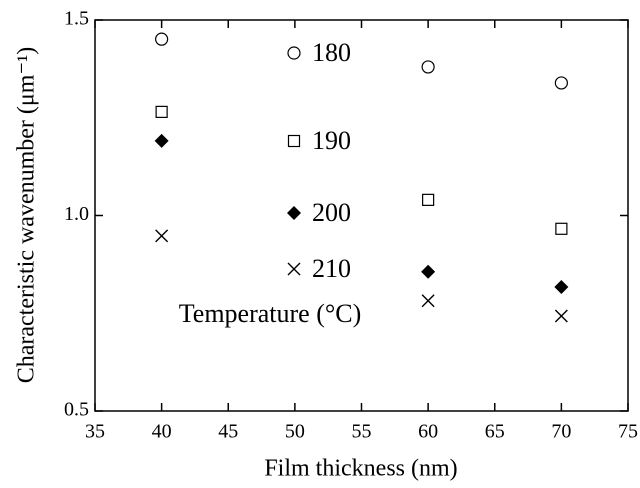 The image size is (640, 488). What do you see at coordinates (331, 212) in the screenshot?
I see `legend-label: 200` at bounding box center [331, 212].